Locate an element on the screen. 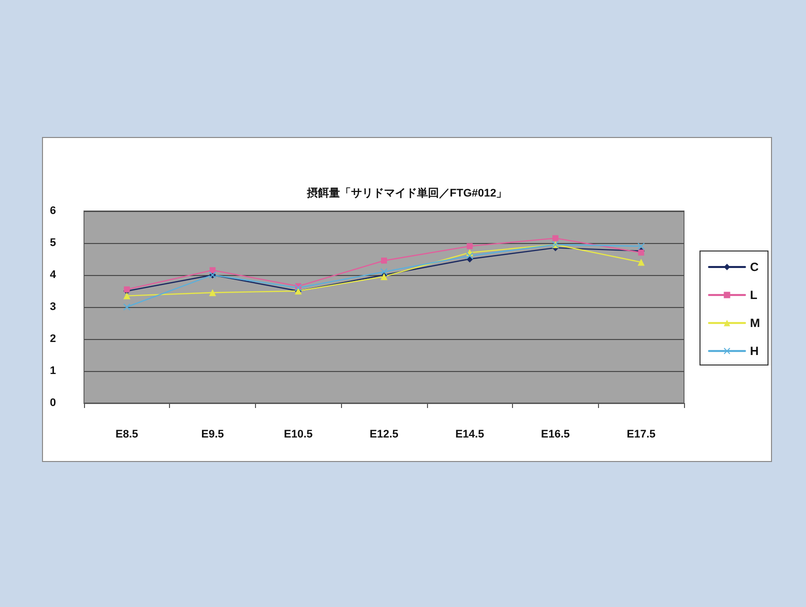 The height and width of the screenshot is (607, 806). y-tick-label: 3 is located at coordinates (53, 307).